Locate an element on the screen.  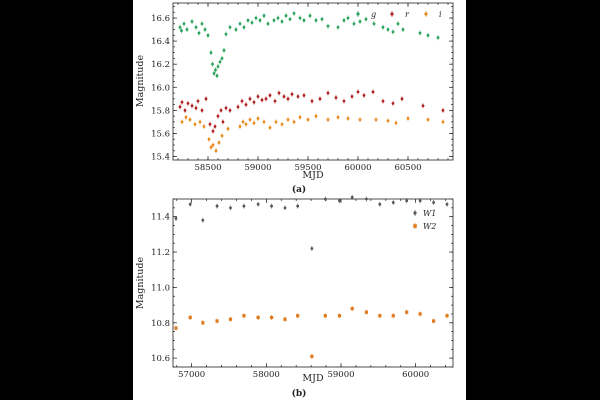
panel-b-y-axis-label: Magnitude is located at coordinates (140, 282).